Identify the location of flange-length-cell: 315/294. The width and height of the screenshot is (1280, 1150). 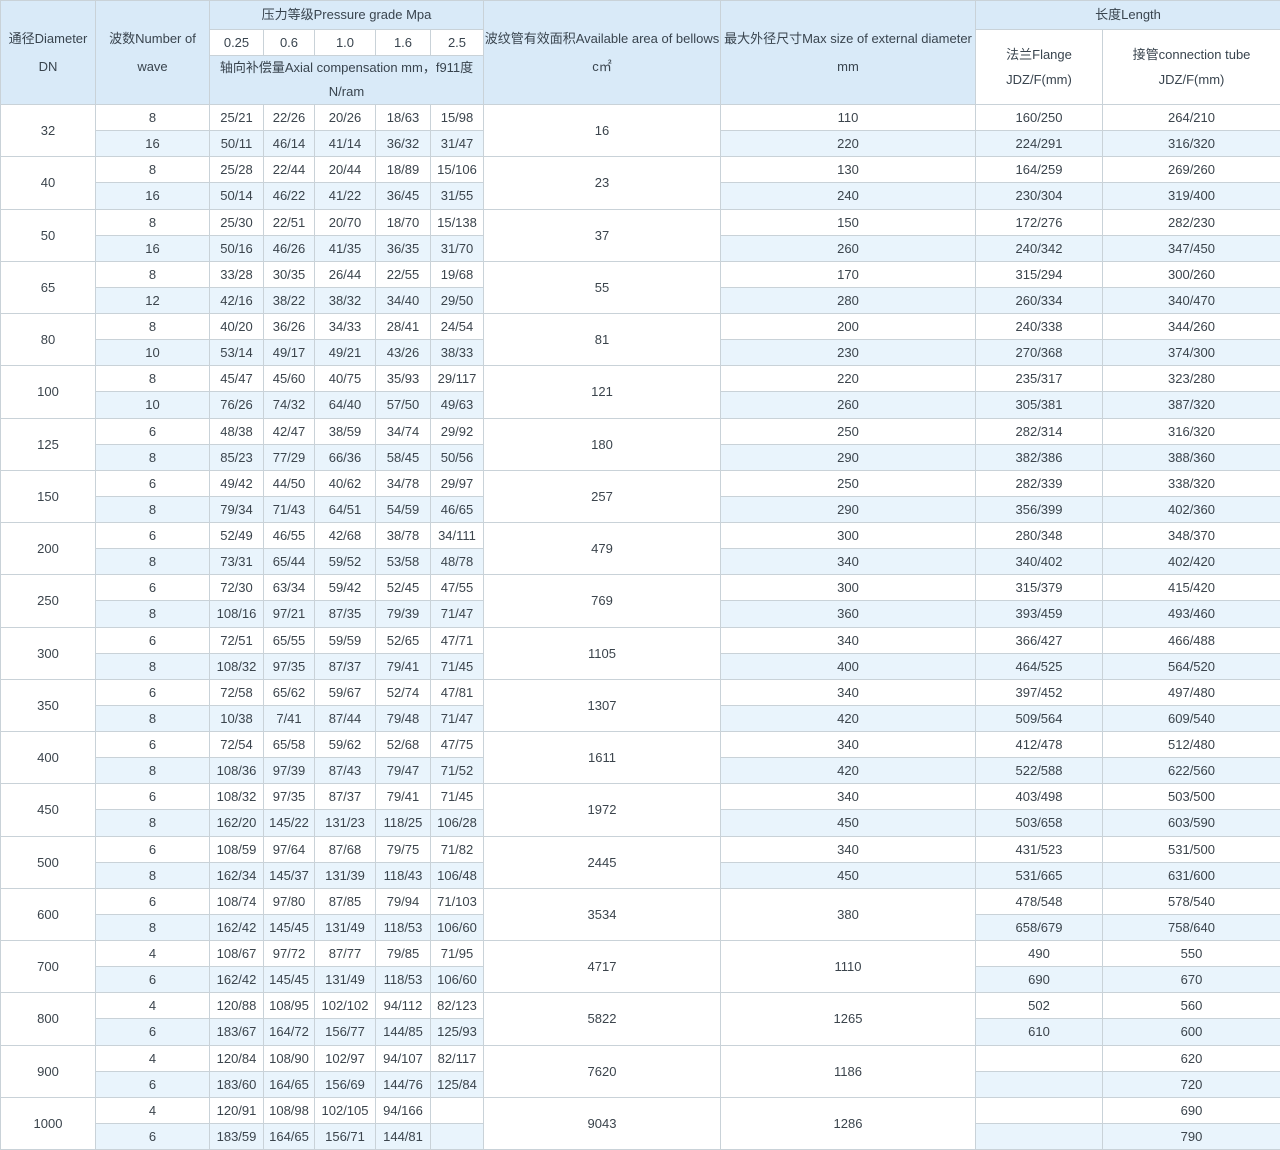
(1039, 274).